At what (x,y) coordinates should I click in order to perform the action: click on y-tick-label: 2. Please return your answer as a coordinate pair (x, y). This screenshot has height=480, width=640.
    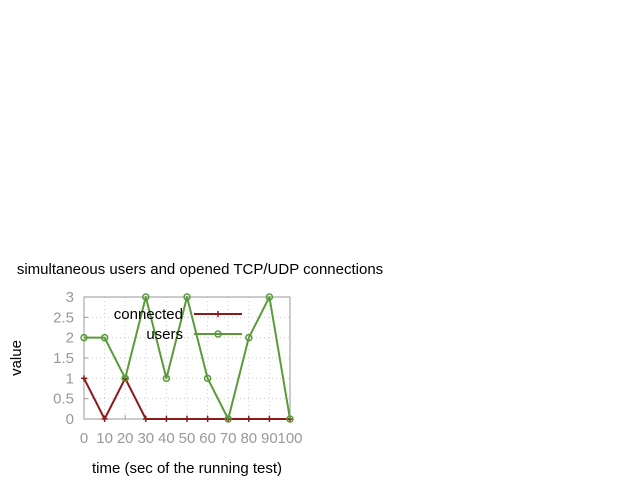
    Looking at the image, I should click on (70, 338).